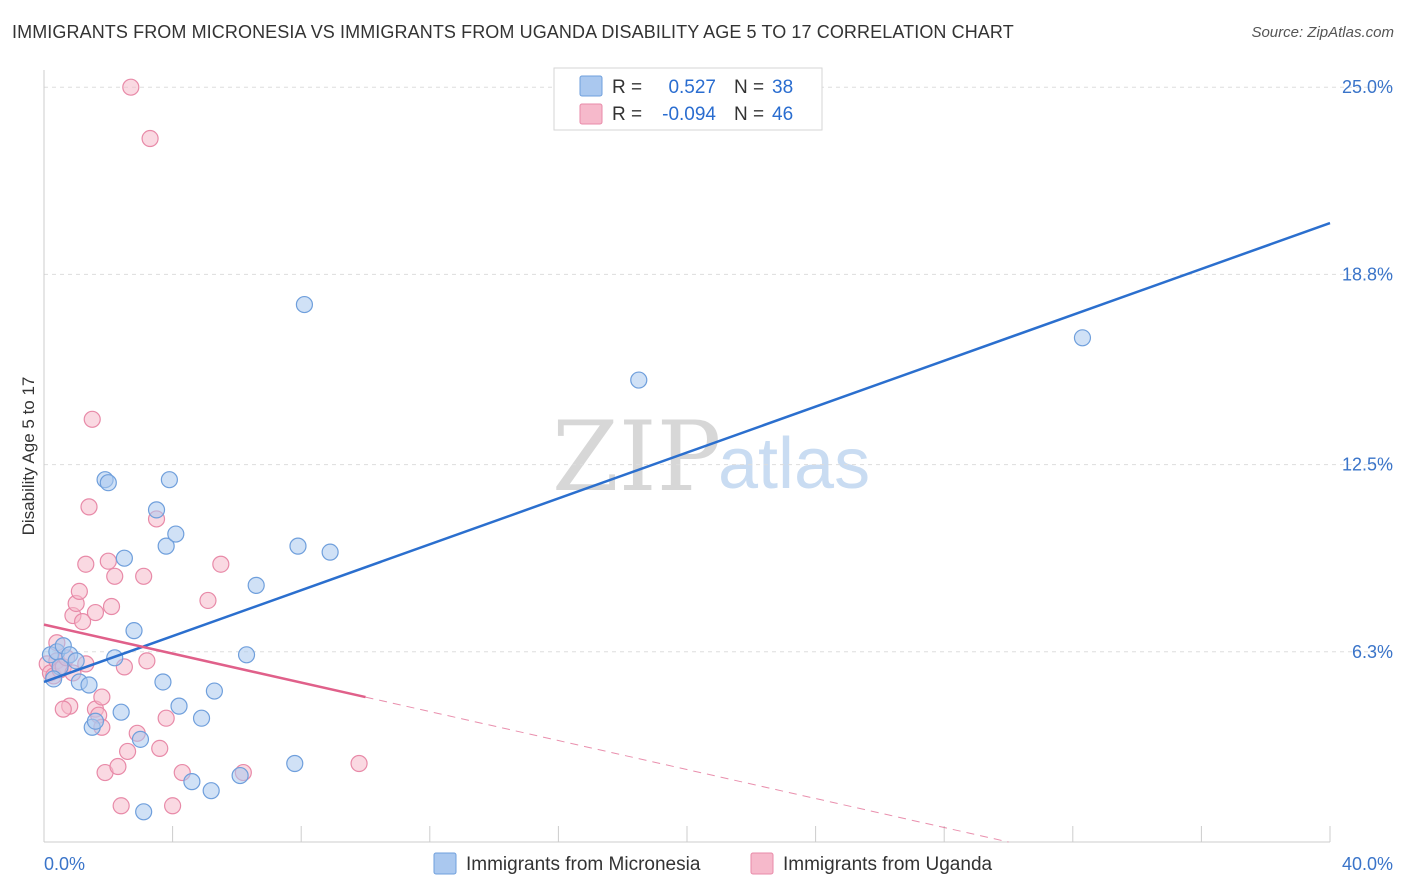 This screenshot has height=892, width=1406. What do you see at coordinates (1367, 465) in the screenshot?
I see `y-tick-label-1: 12.5%` at bounding box center [1367, 465].